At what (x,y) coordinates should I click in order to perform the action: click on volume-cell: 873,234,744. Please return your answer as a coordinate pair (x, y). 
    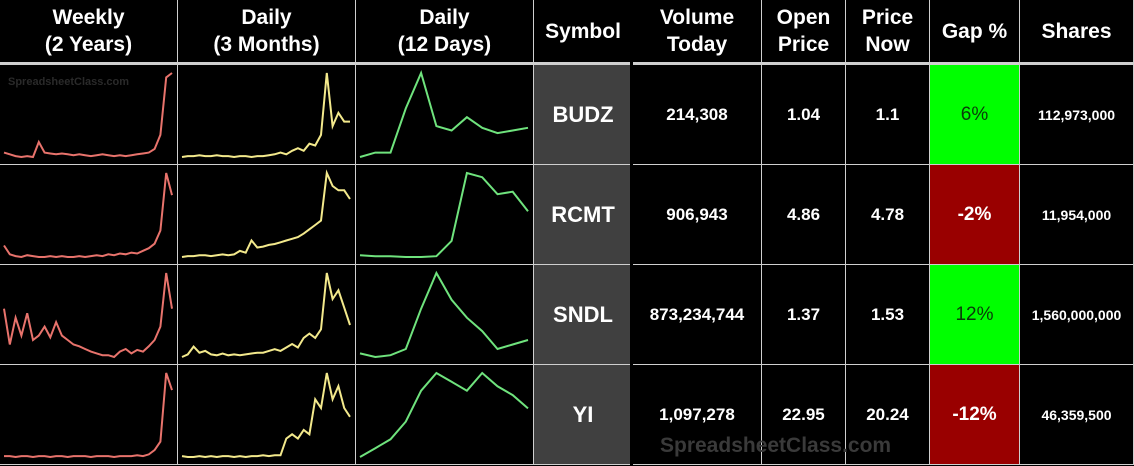
    Looking at the image, I should click on (697, 315).